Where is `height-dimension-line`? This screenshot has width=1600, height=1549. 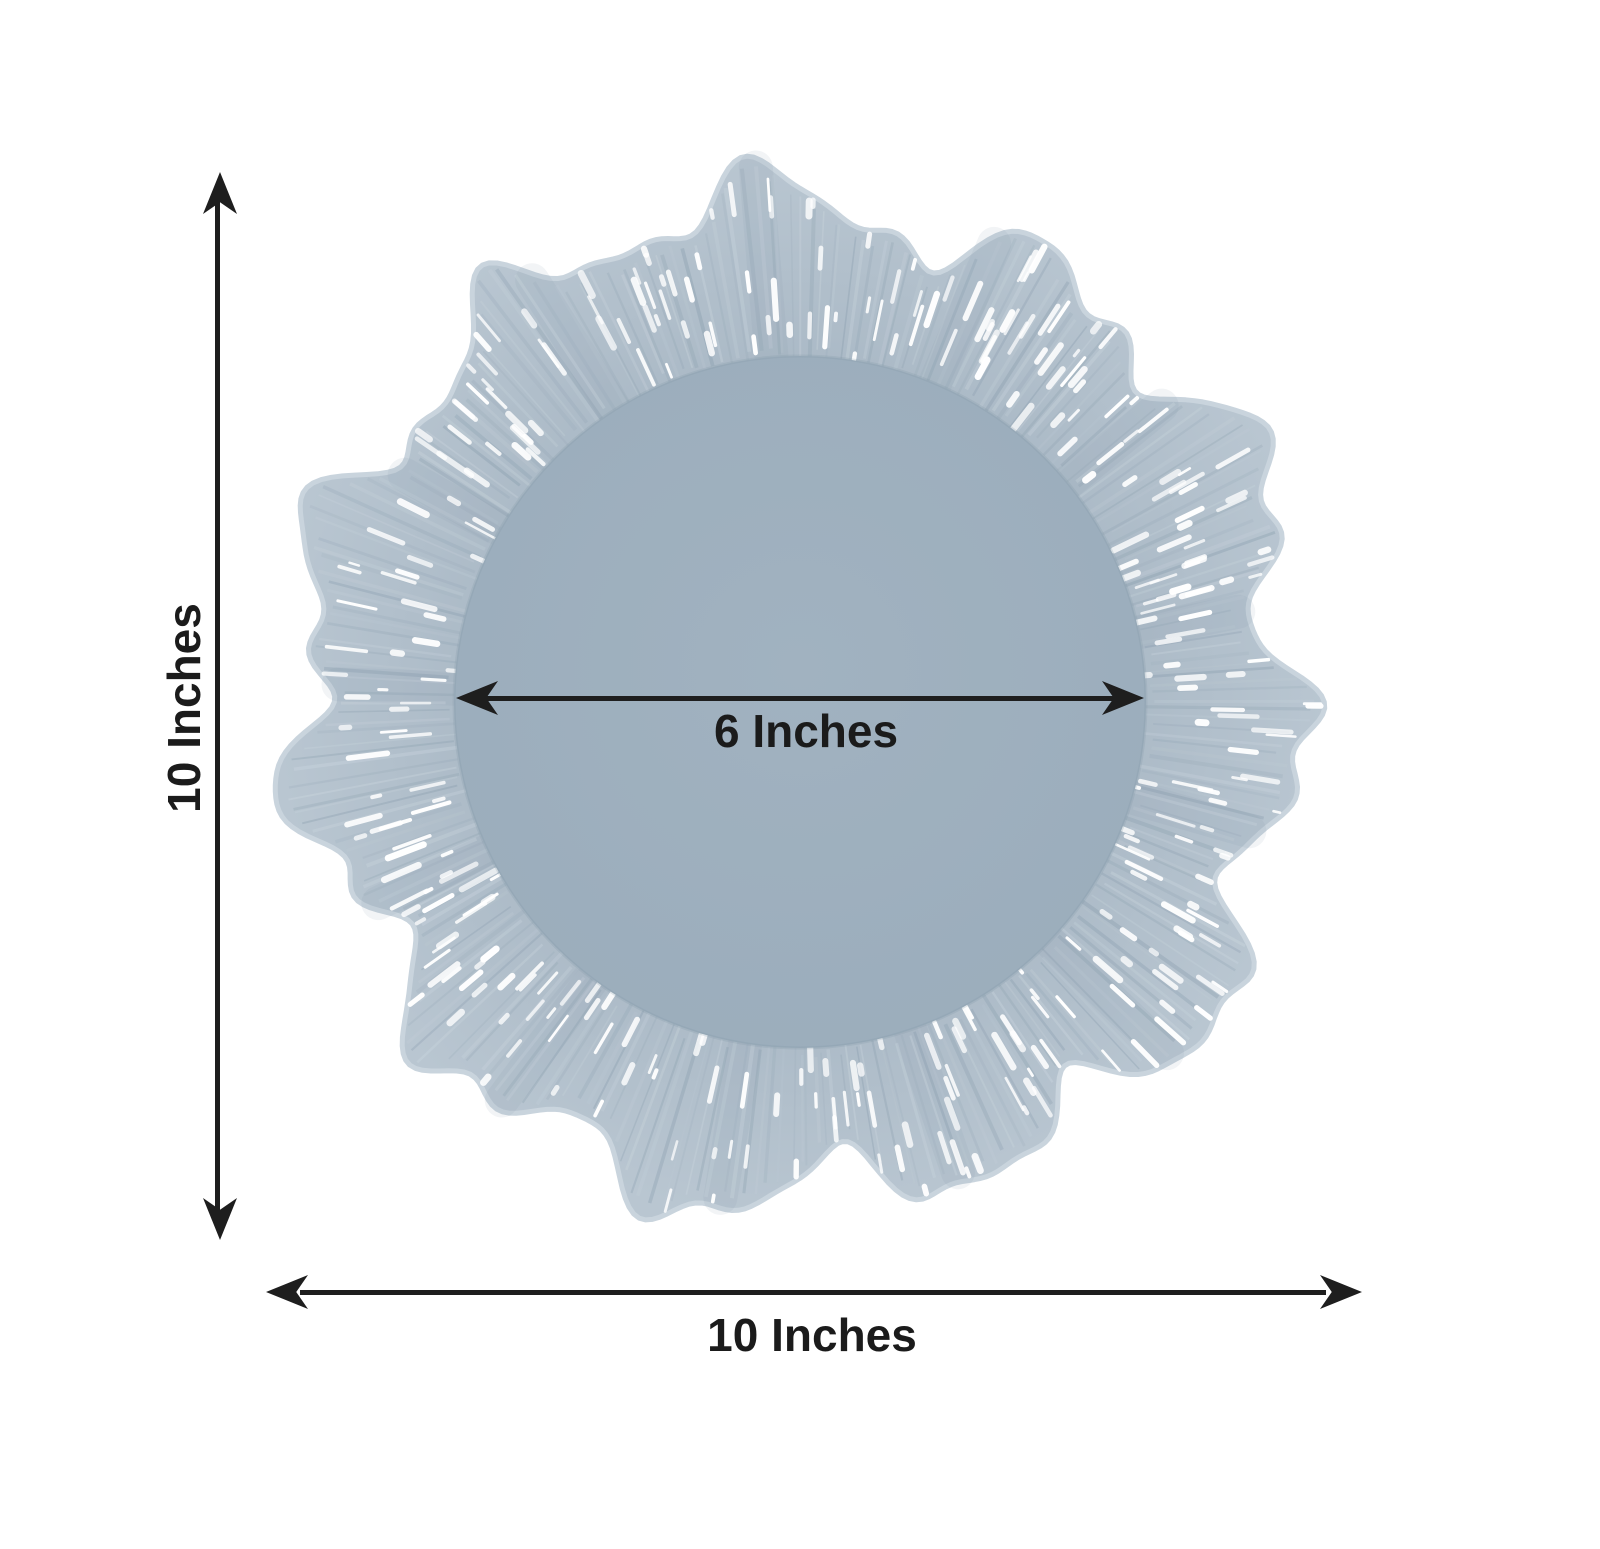
height-dimension-line is located at coordinates (217, 706).